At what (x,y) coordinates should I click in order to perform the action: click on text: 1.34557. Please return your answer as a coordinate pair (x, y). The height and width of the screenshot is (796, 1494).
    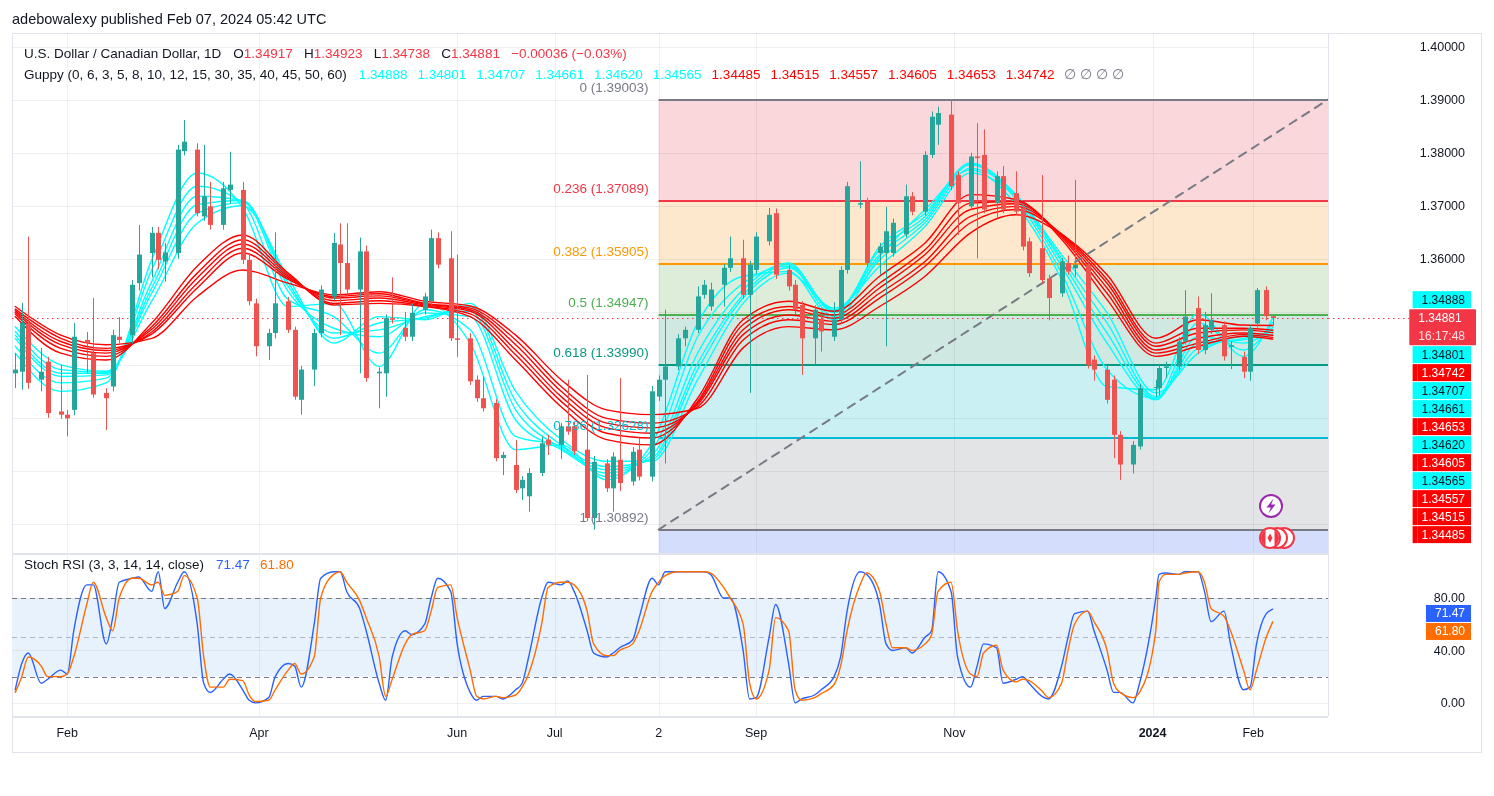
    Looking at the image, I should click on (854, 74).